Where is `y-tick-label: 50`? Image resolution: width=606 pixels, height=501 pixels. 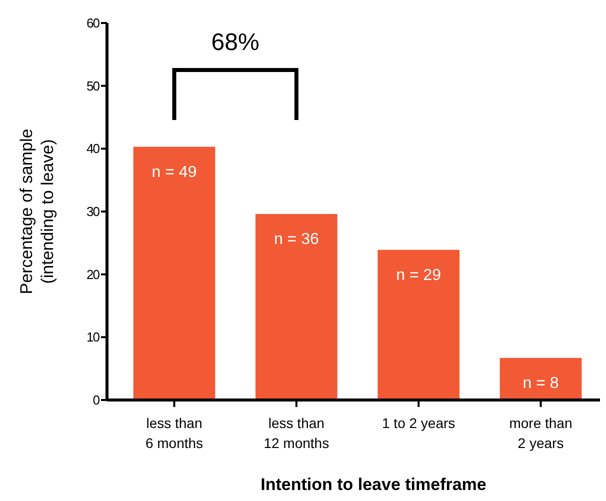 y-tick-label: 50 is located at coordinates (93, 86).